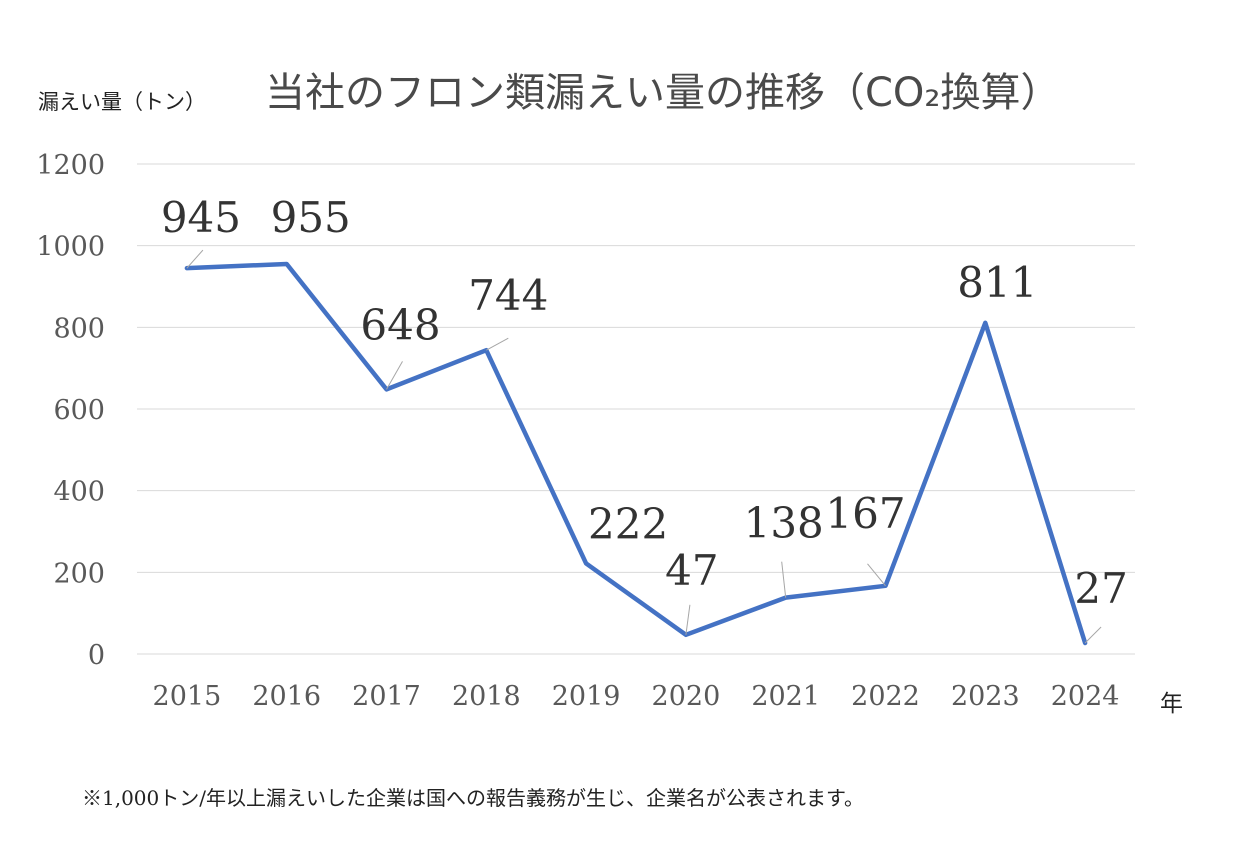  I want to click on x-tick-label: 2019, so click(586, 696).